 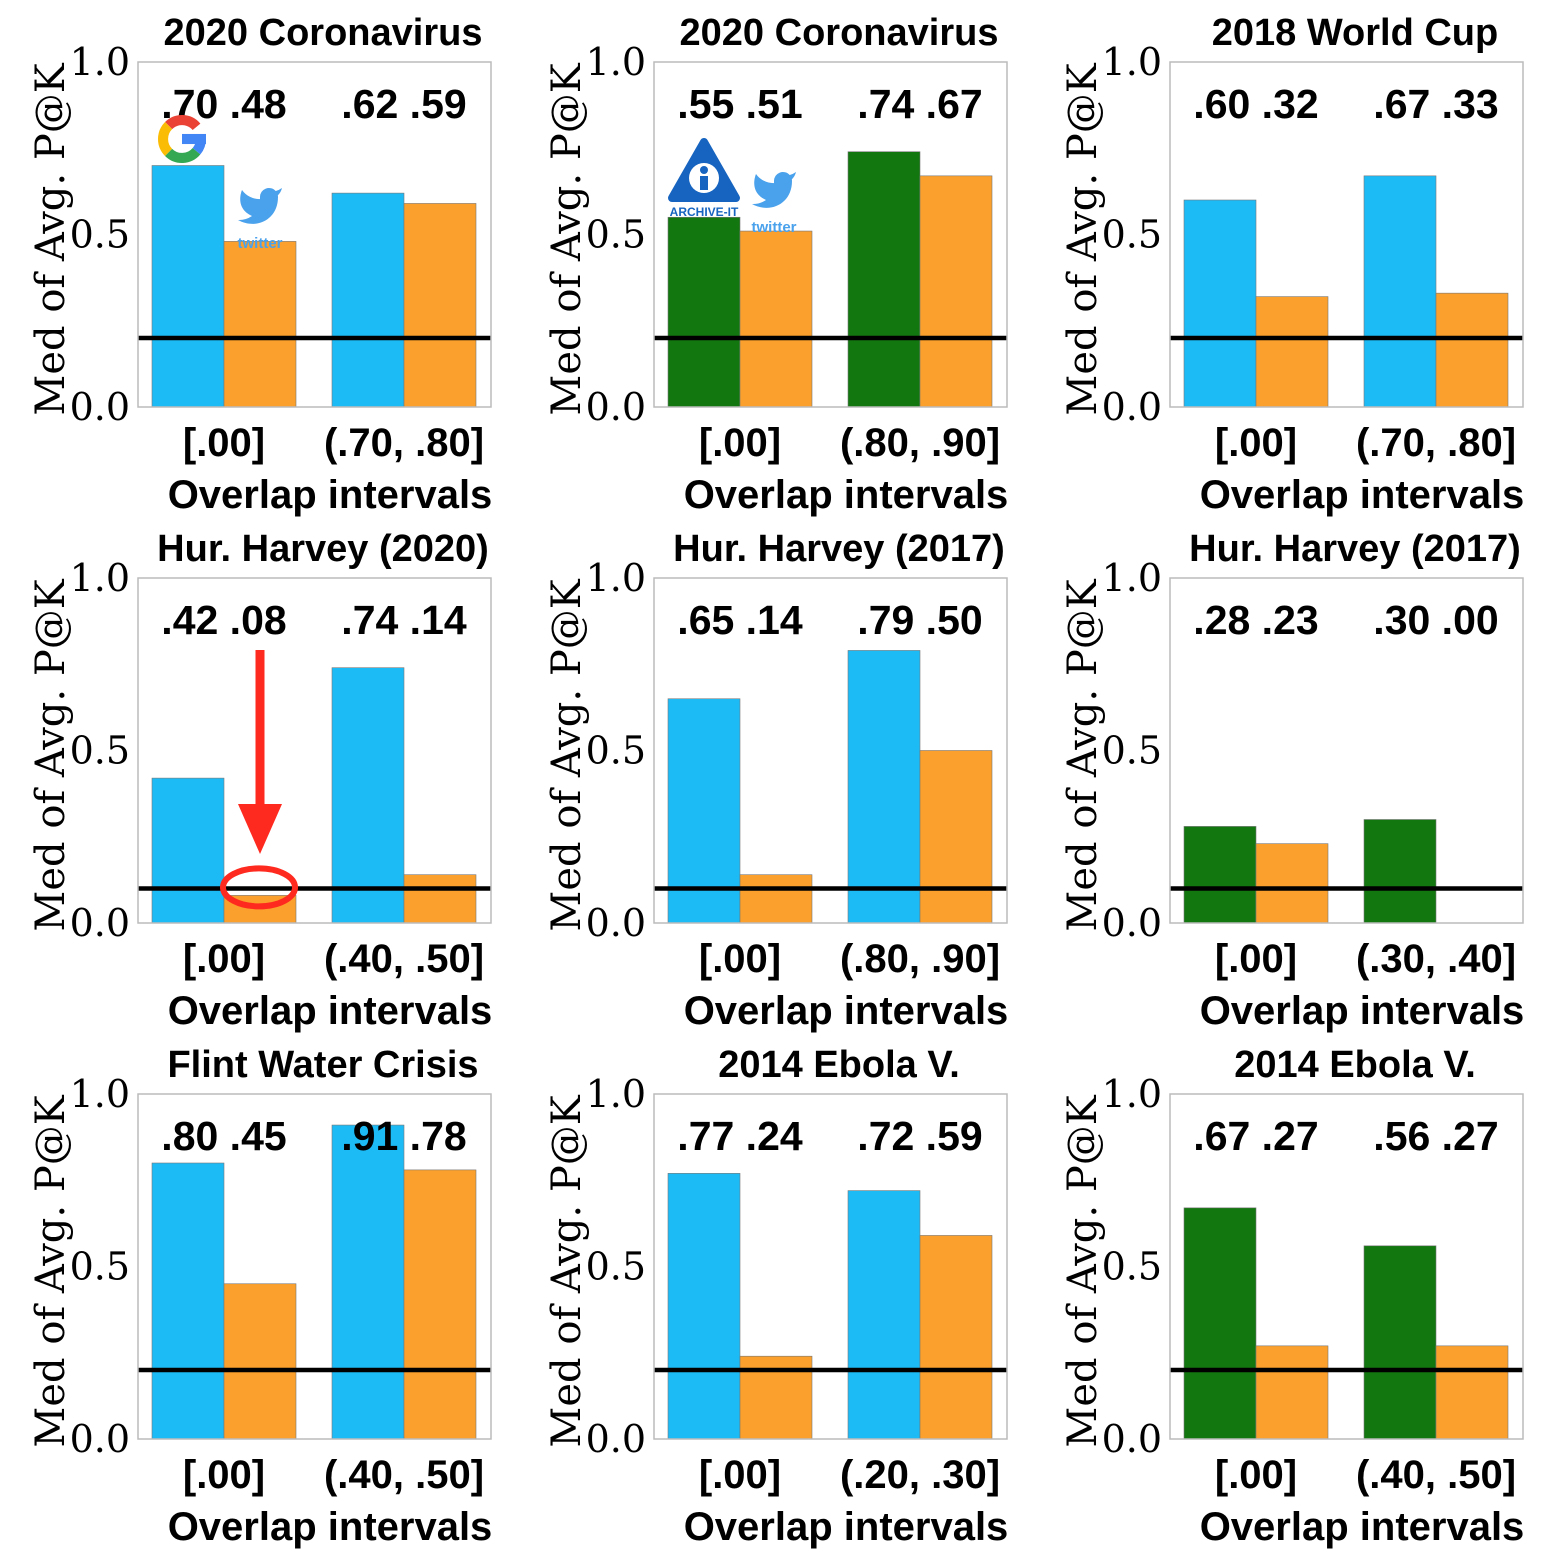 What do you see at coordinates (223, 1136) in the screenshot?
I see `value-label-1: .80 .45` at bounding box center [223, 1136].